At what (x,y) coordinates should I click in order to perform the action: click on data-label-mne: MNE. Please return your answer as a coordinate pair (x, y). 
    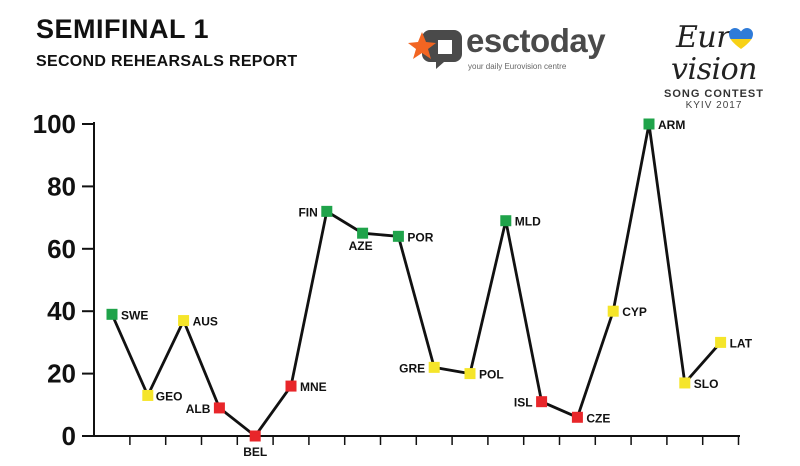
    Looking at the image, I should click on (313, 387).